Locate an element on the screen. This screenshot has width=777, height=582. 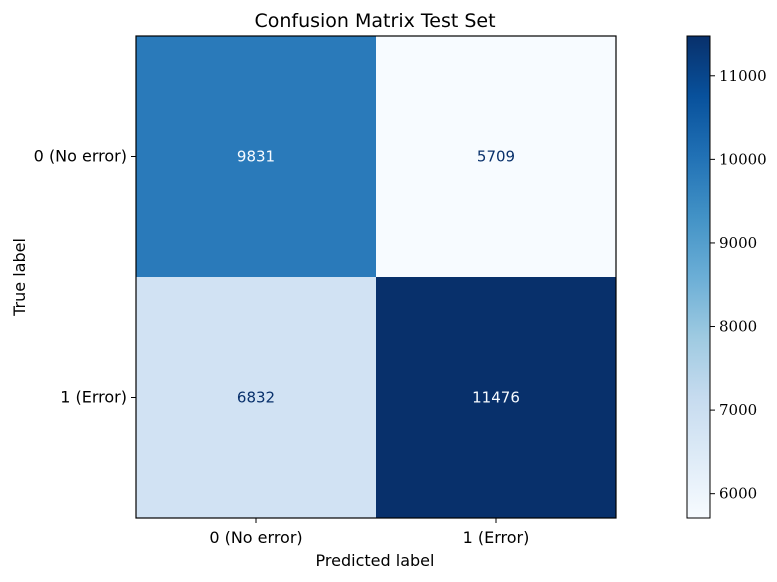
cell-value-label: 9831 is located at coordinates (256, 157).